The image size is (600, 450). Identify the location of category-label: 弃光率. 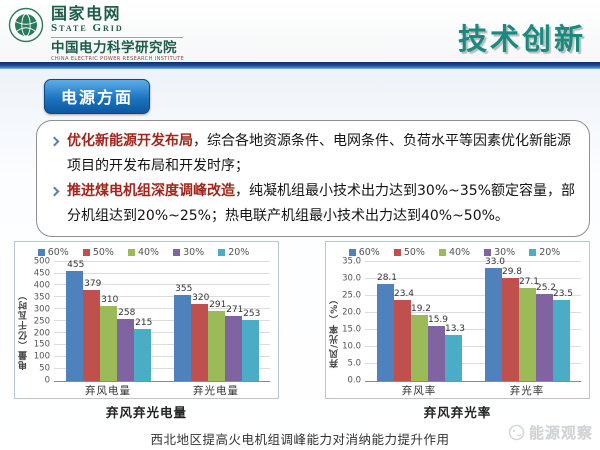
(527, 390).